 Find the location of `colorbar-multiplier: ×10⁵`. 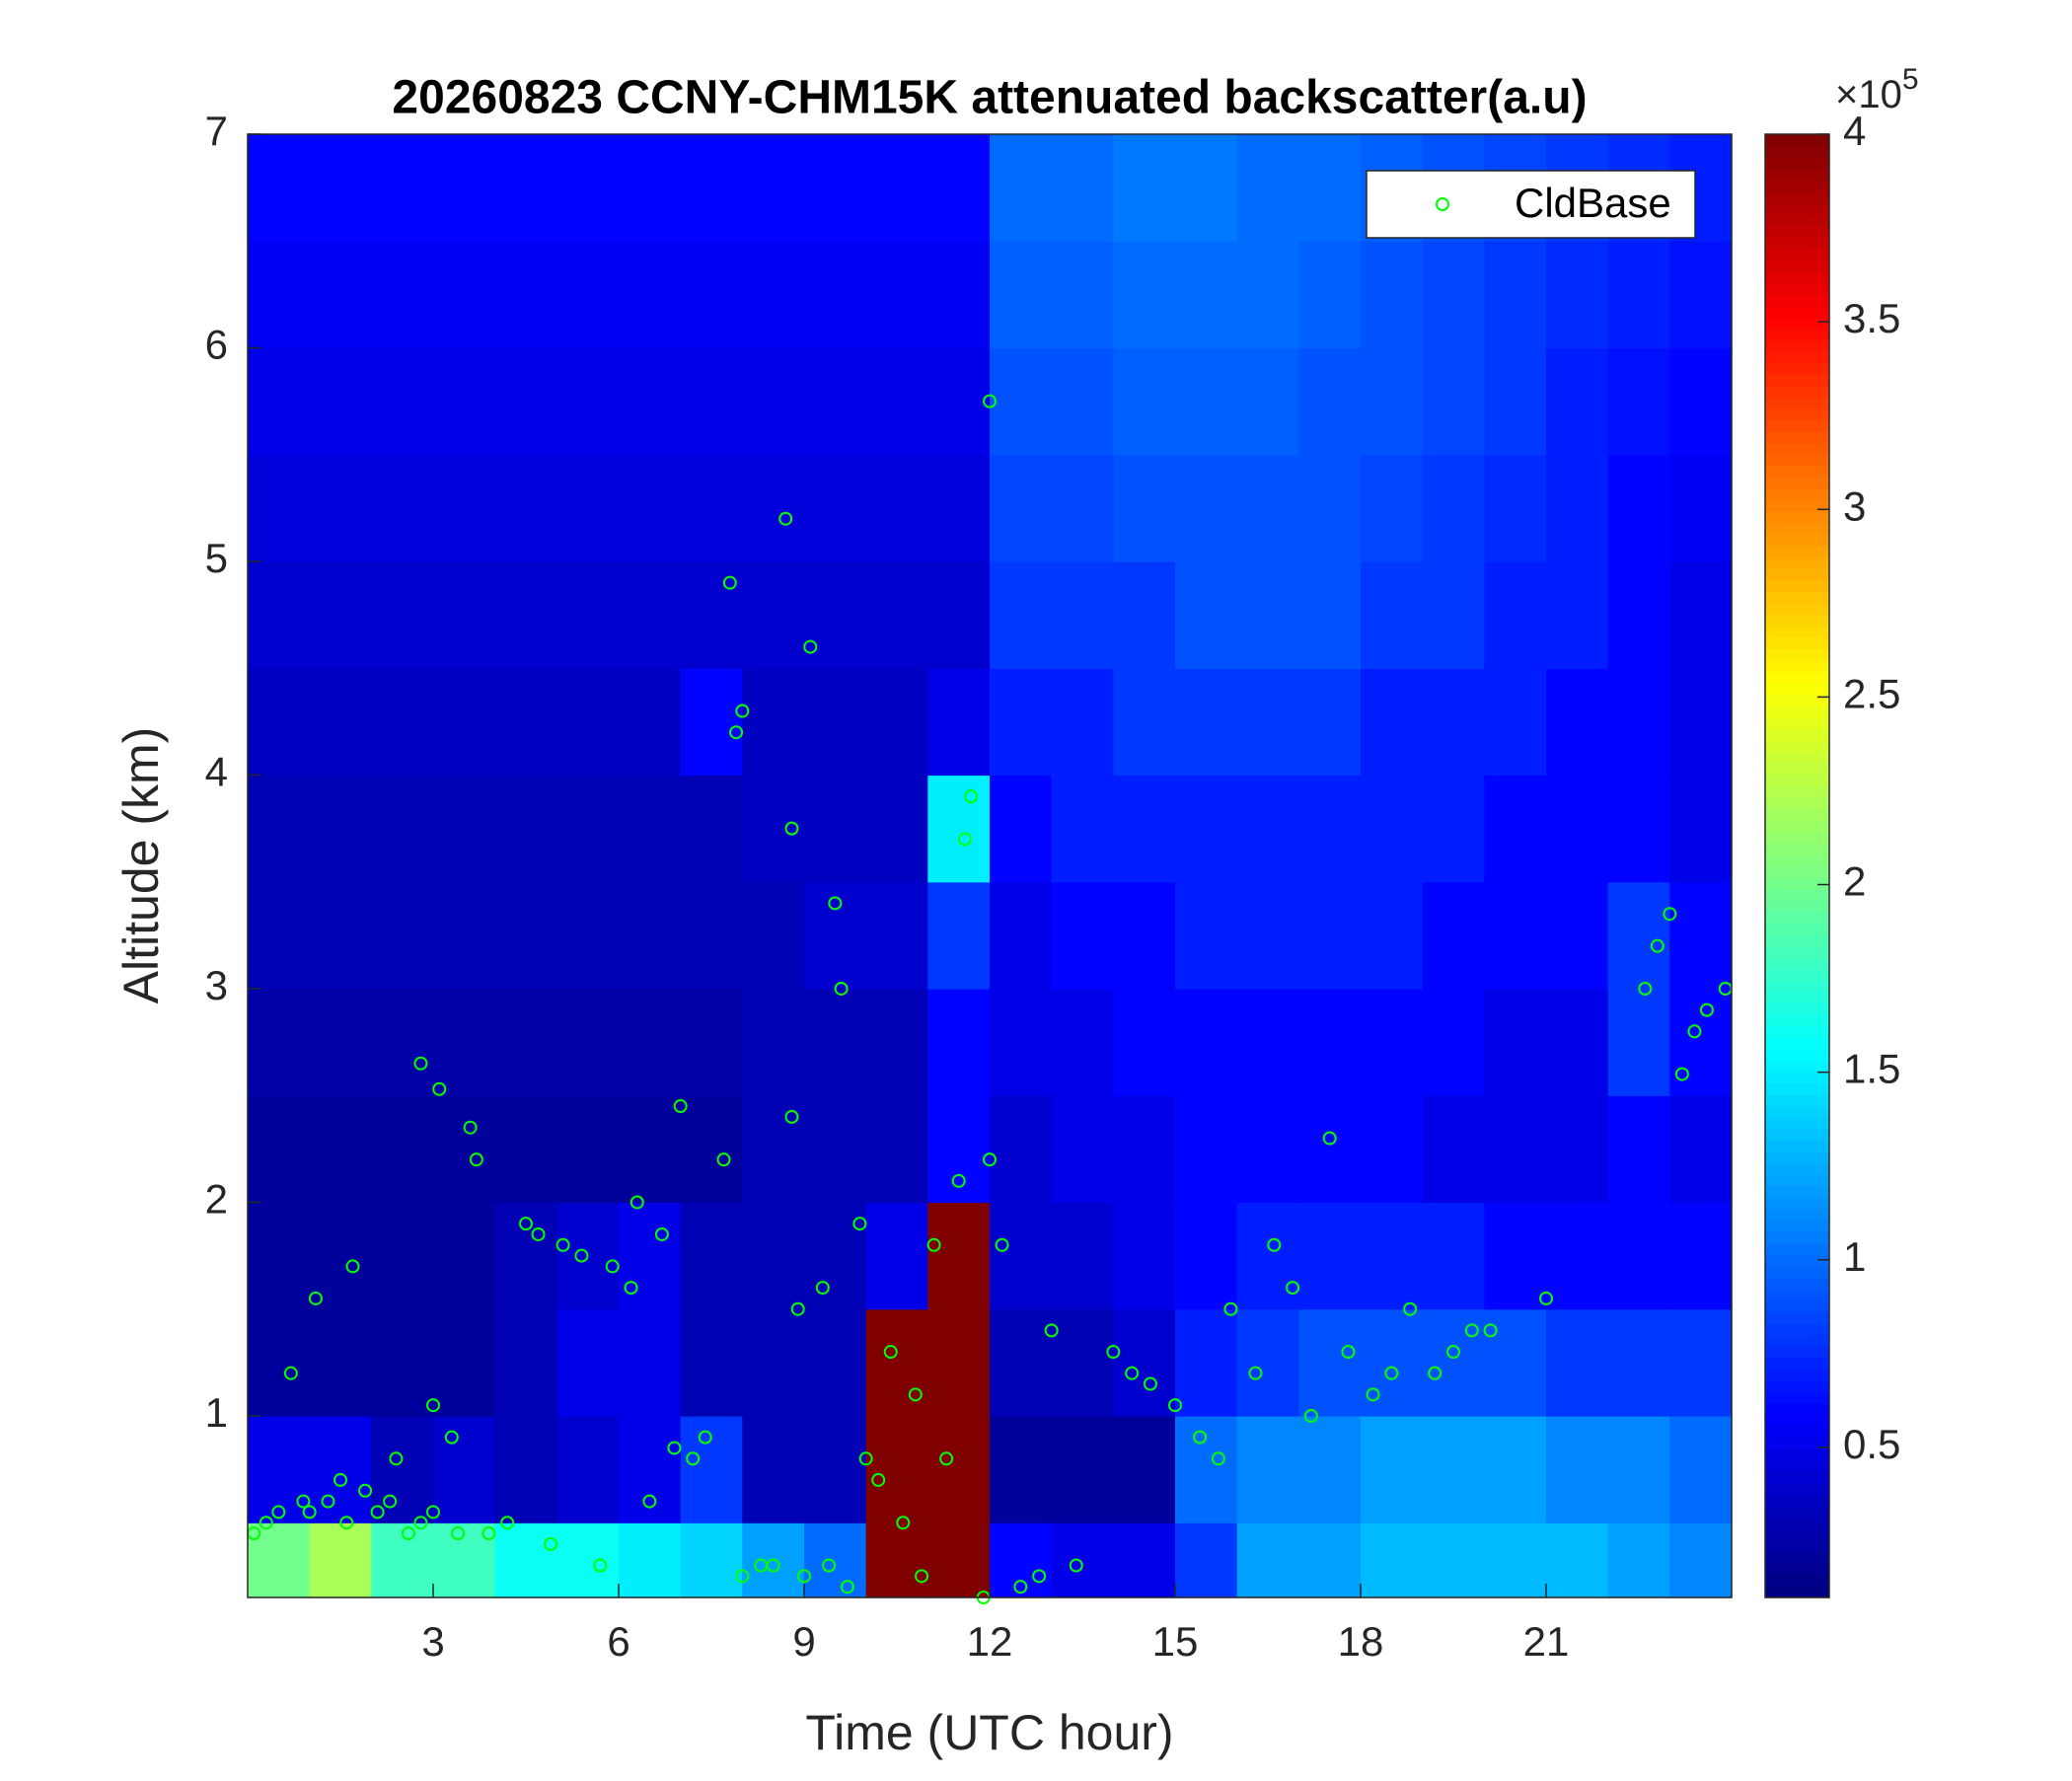

colorbar-multiplier: ×10⁵ is located at coordinates (1877, 89).